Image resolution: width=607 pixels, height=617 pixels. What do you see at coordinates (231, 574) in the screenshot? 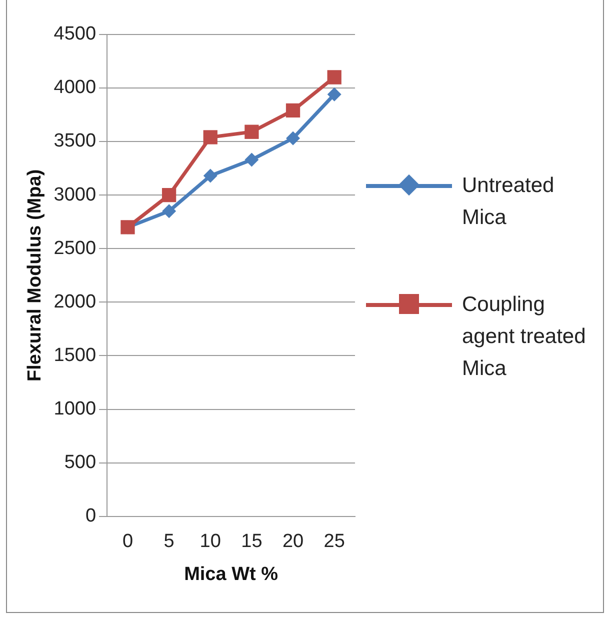
I see `x-axis-title: Mica Wt %` at bounding box center [231, 574].